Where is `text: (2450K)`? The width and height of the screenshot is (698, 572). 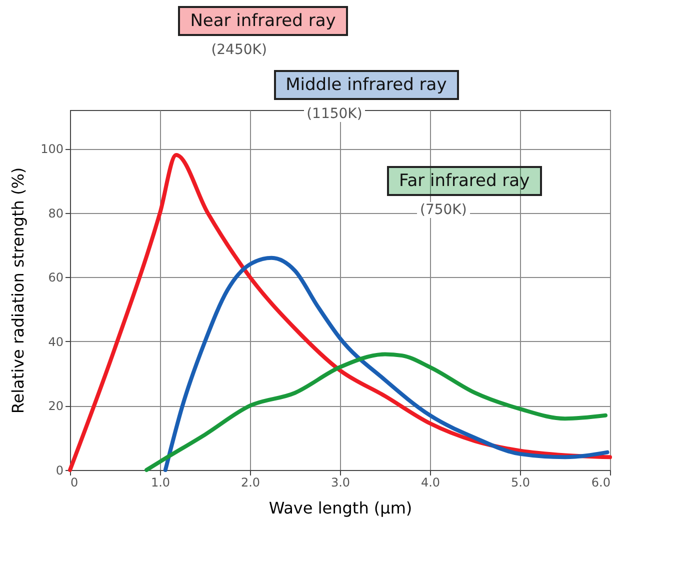 text: (2450K) is located at coordinates (239, 50).